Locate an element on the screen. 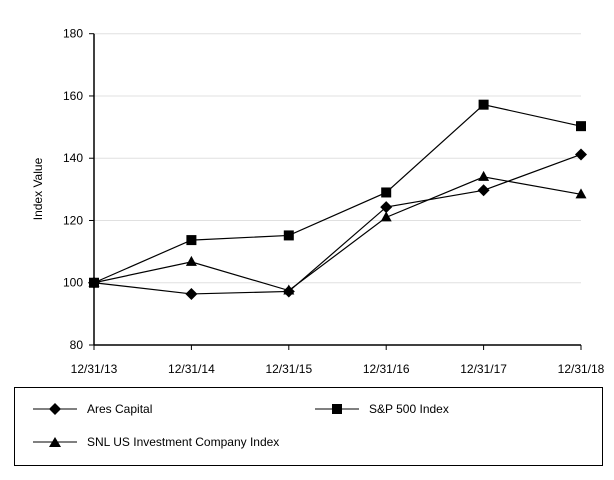 The image size is (614, 480). x-tick-label: 12/31/14 is located at coordinates (191, 369).